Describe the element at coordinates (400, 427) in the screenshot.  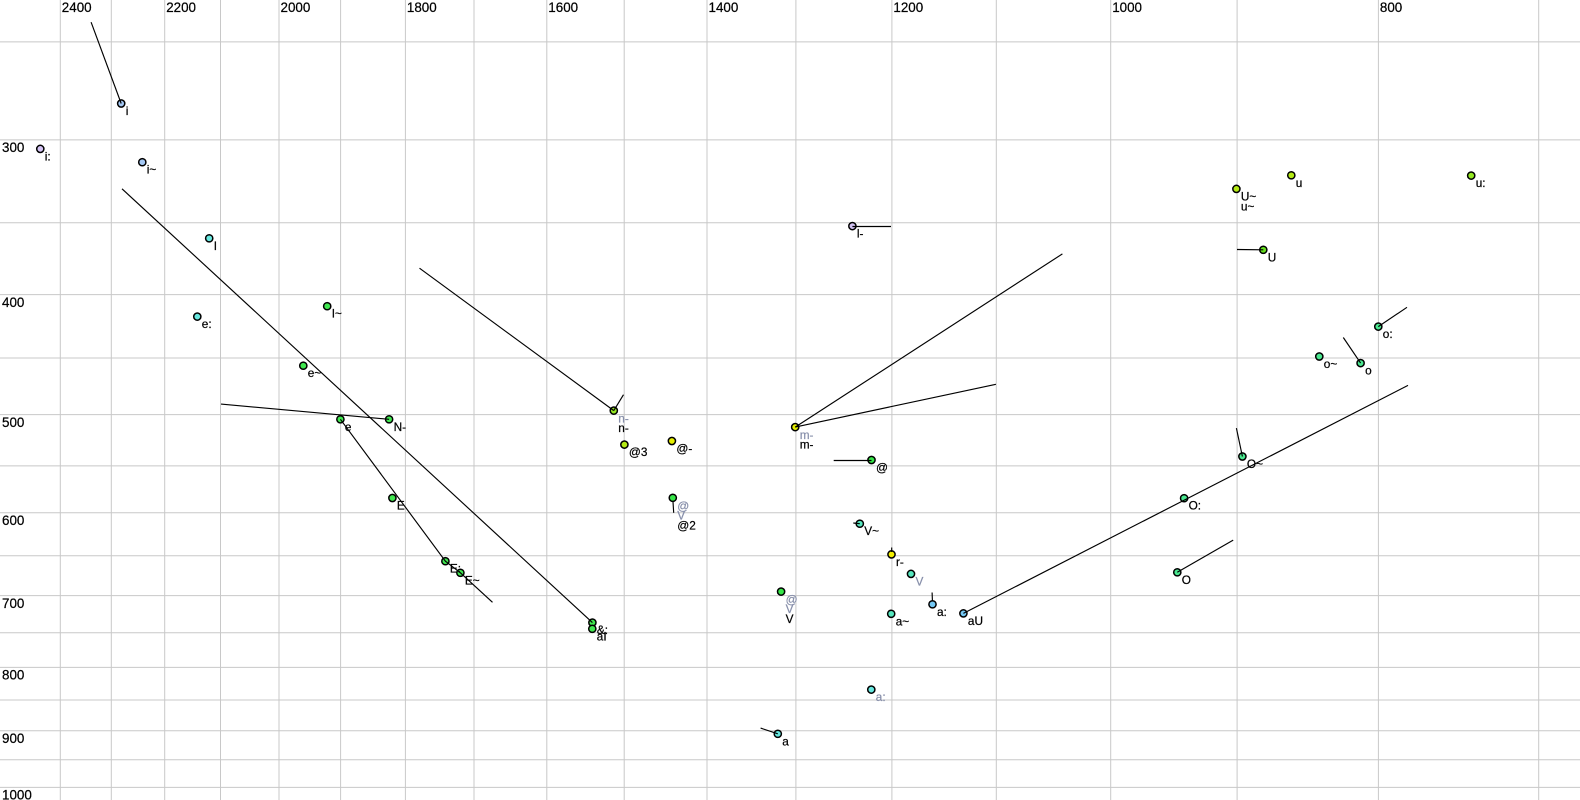
I see `svg-text: N-` at that location.